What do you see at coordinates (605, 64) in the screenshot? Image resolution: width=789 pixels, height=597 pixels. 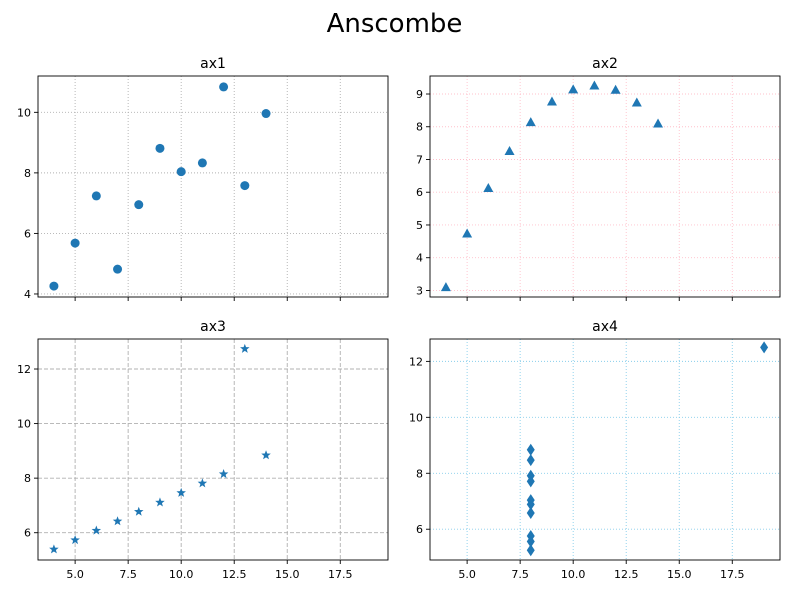 I see `subplot-title: ax2` at bounding box center [605, 64].